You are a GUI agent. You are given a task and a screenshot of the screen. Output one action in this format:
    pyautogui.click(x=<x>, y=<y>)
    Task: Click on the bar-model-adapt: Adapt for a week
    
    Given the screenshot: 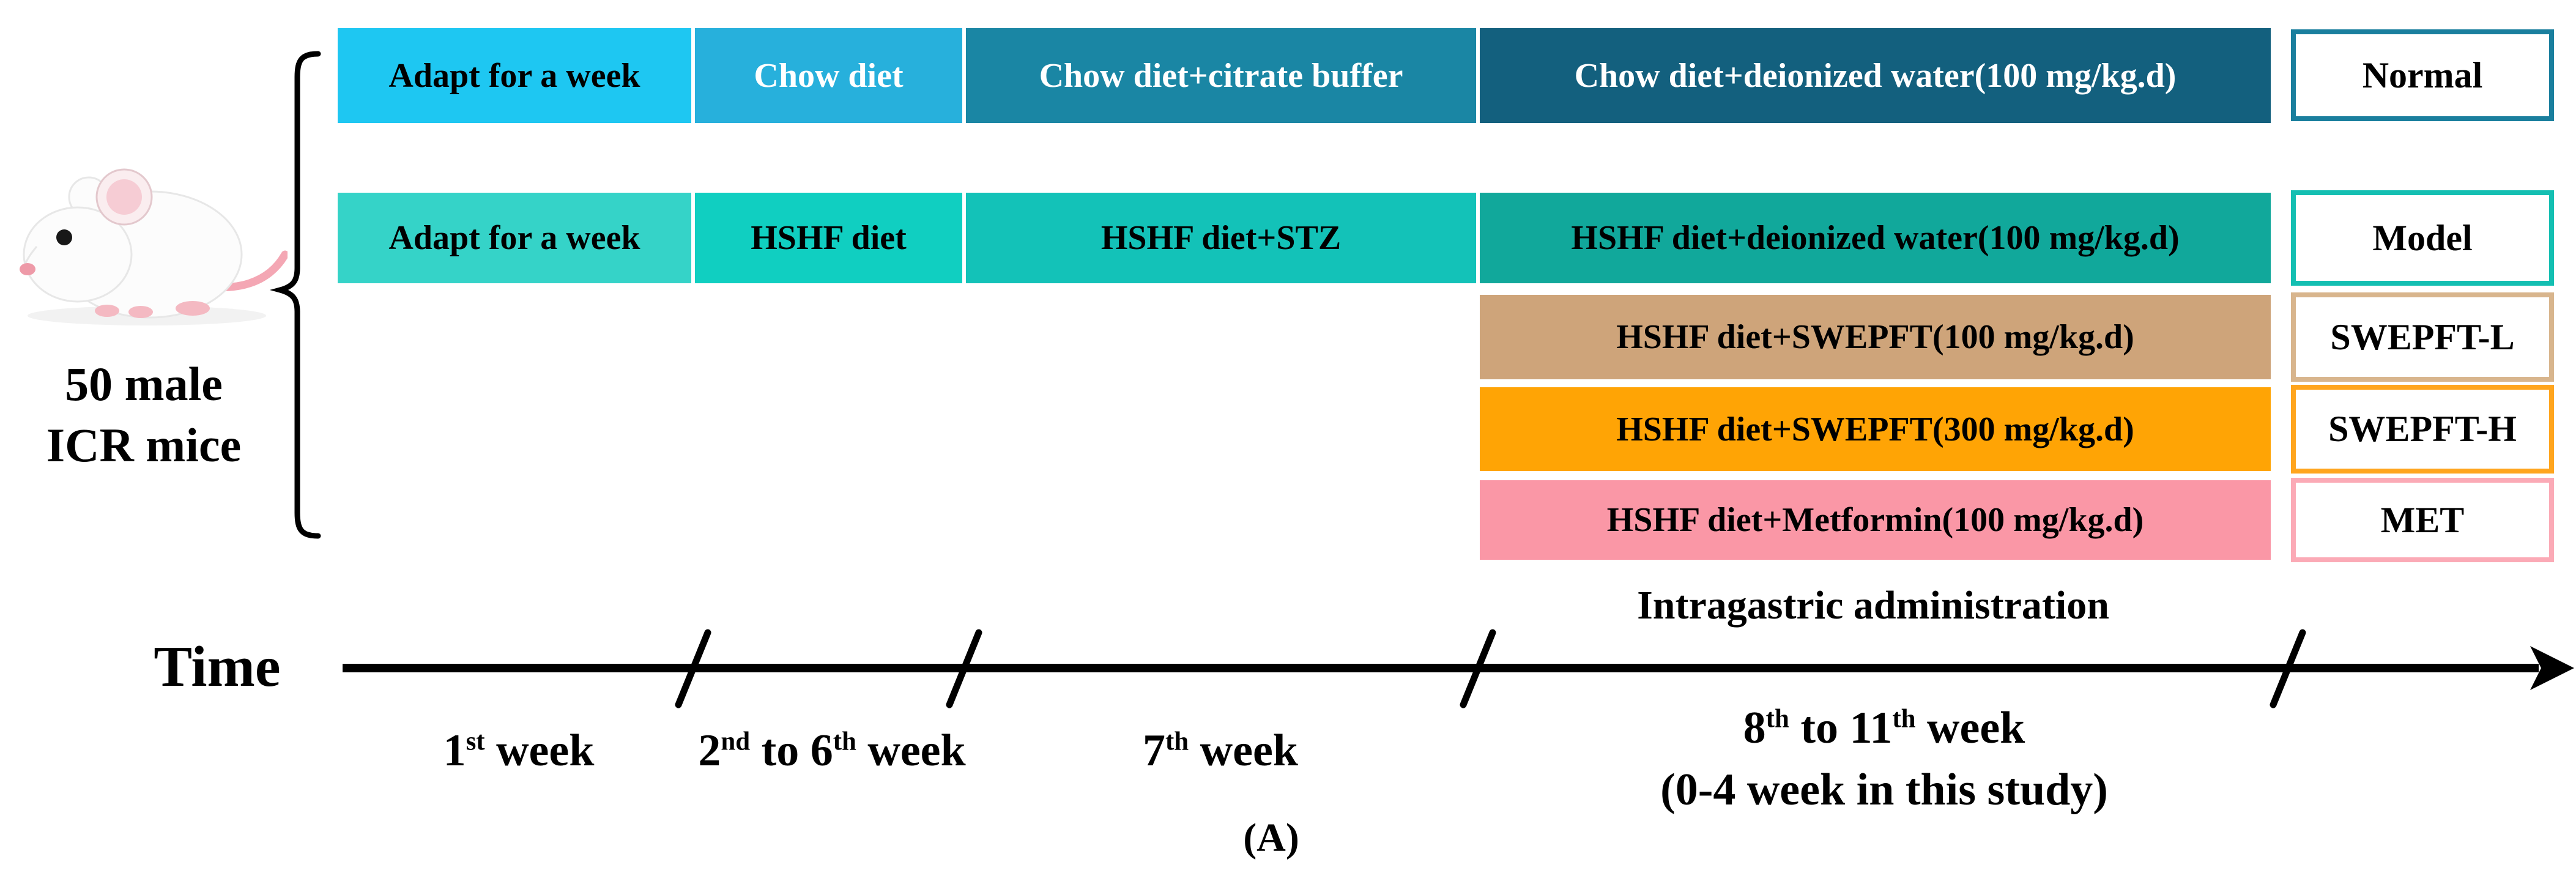 What is the action you would take?
    pyautogui.click(x=514, y=238)
    